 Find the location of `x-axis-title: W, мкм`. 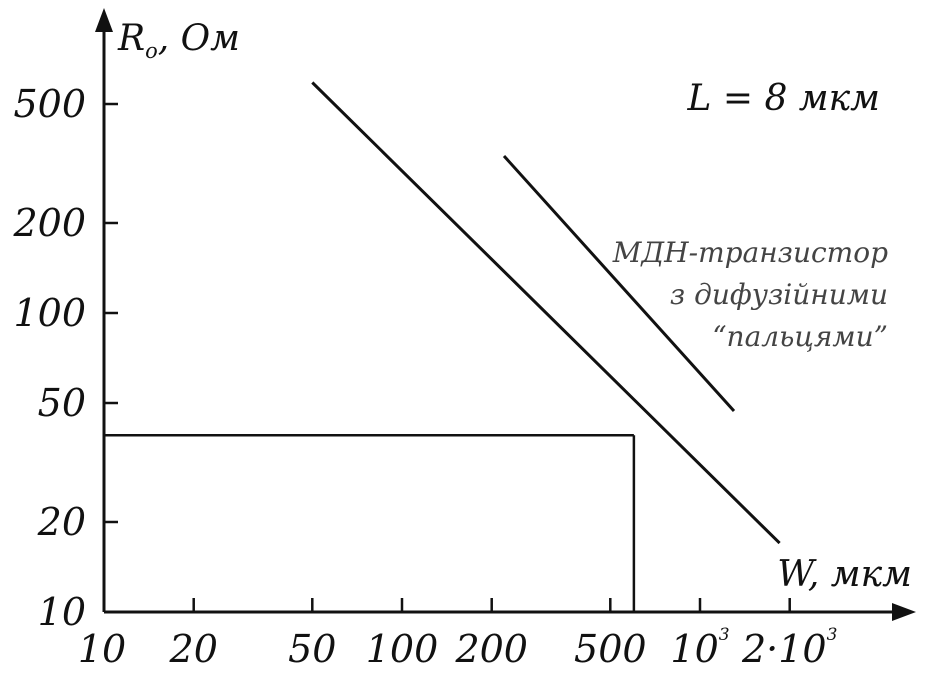

x-axis-title: W, мкм is located at coordinates (844, 574).